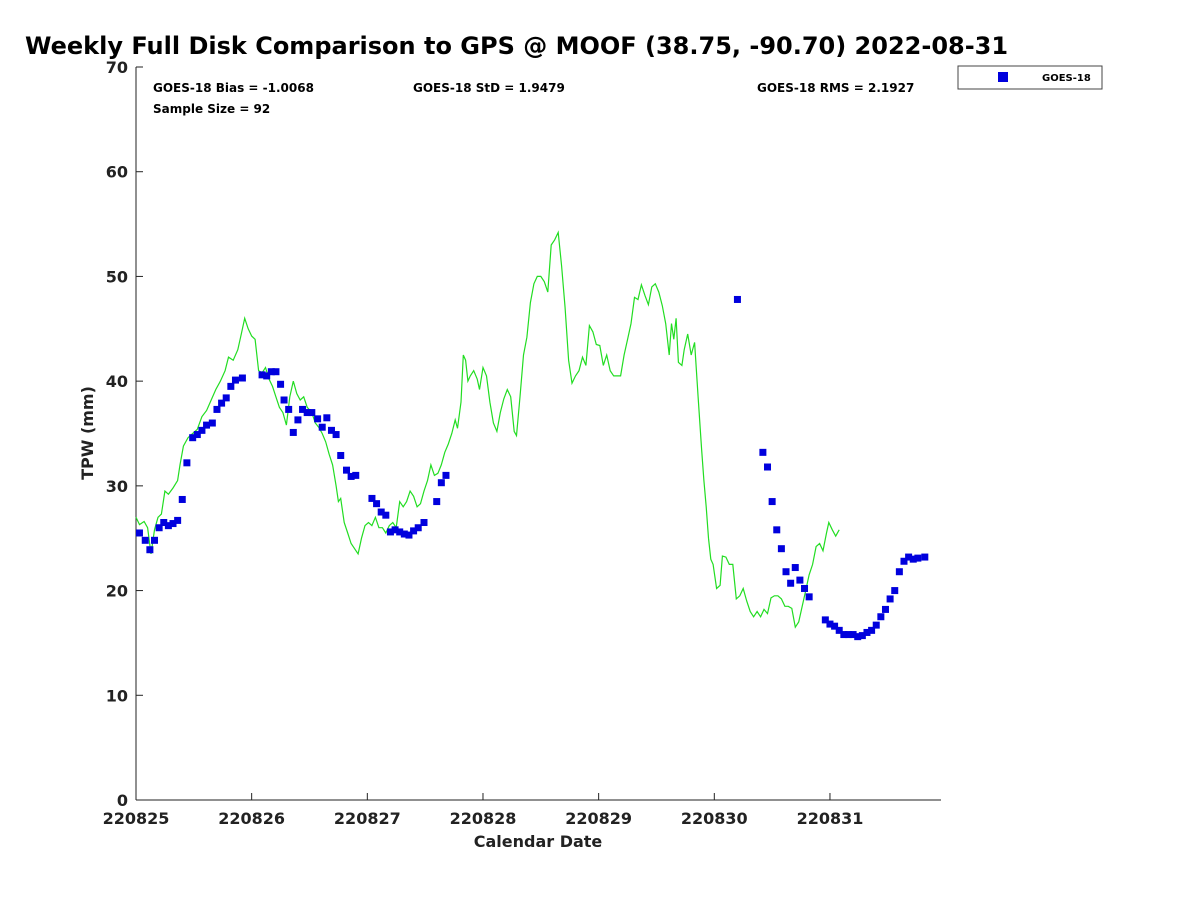 The image size is (1200, 900). I want to click on y-tick-label: 50, so click(117, 276).